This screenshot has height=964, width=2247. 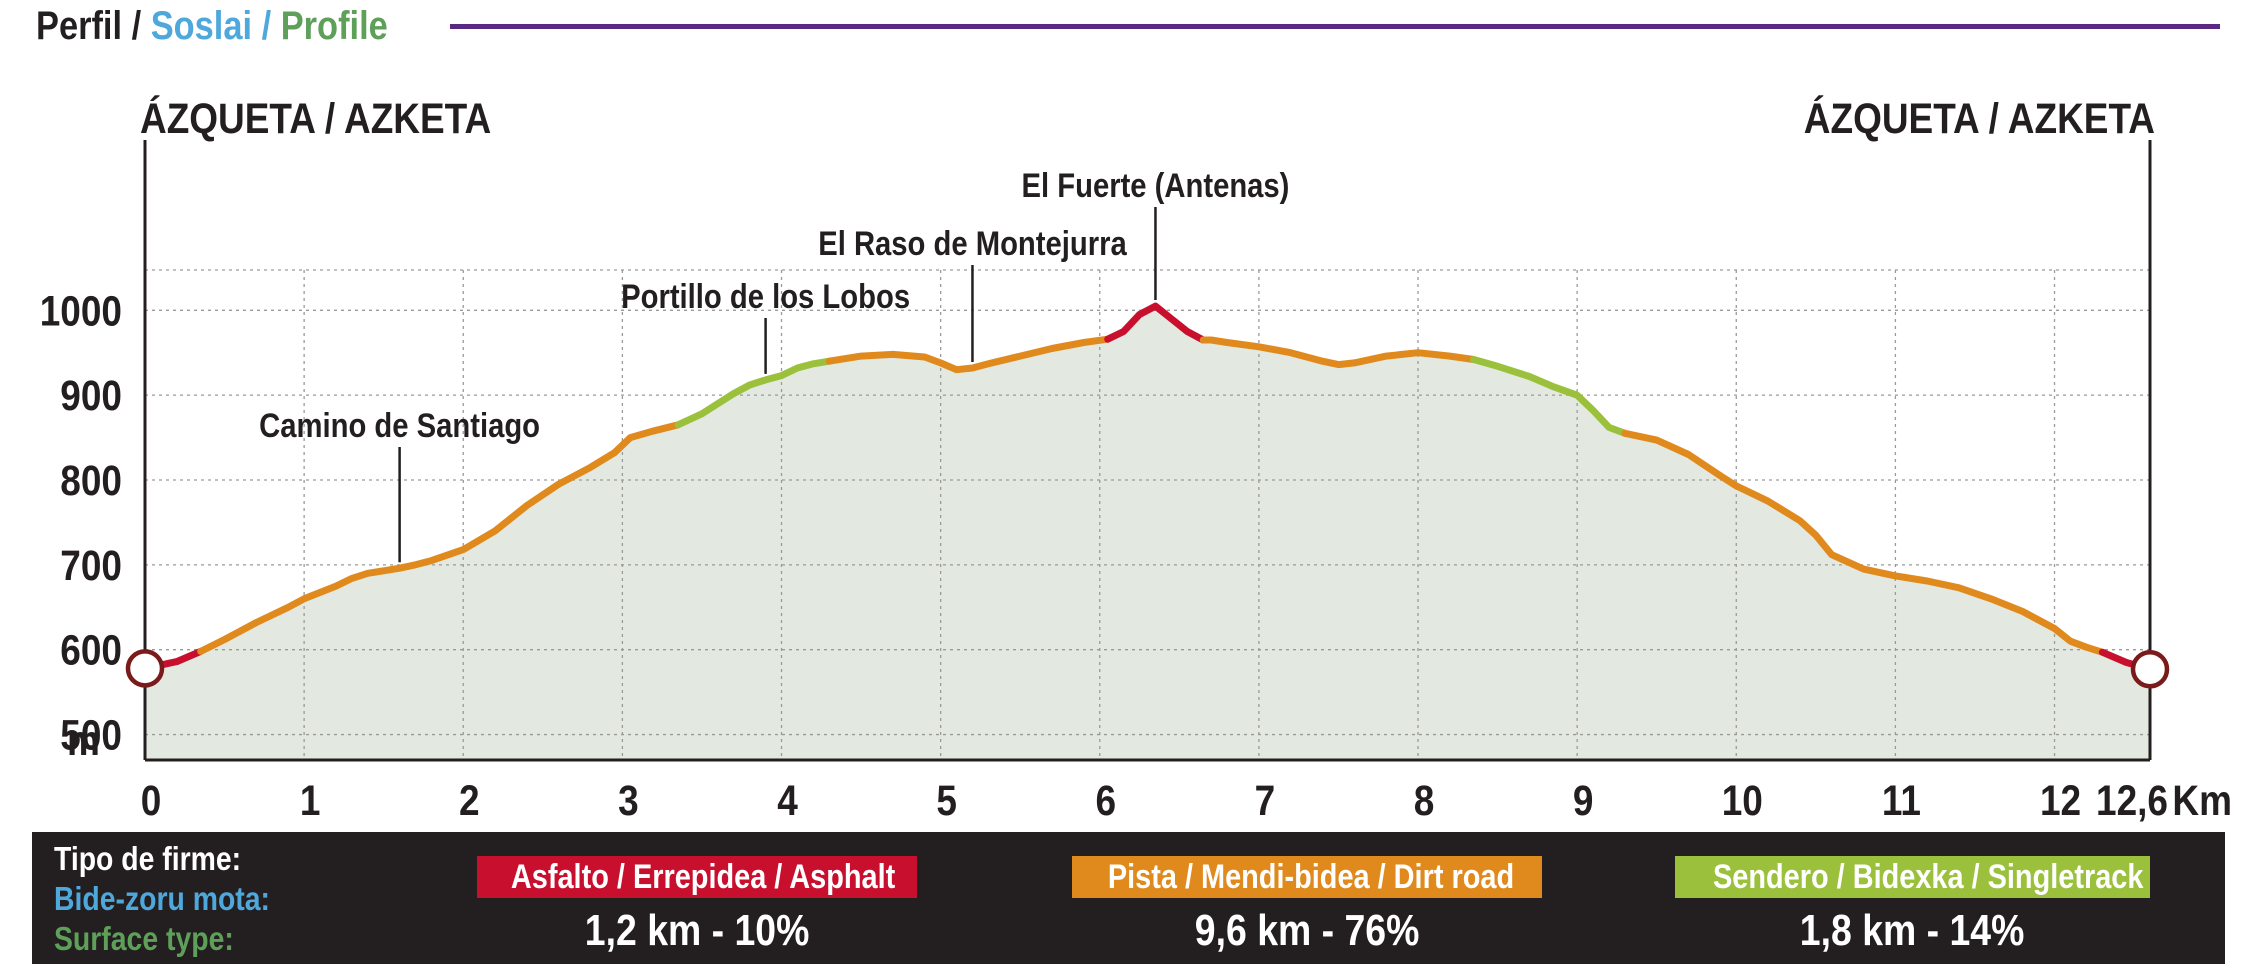 What do you see at coordinates (1156, 185) in the screenshot?
I see `annotation-label: El Fuerte (Antenas)` at bounding box center [1156, 185].